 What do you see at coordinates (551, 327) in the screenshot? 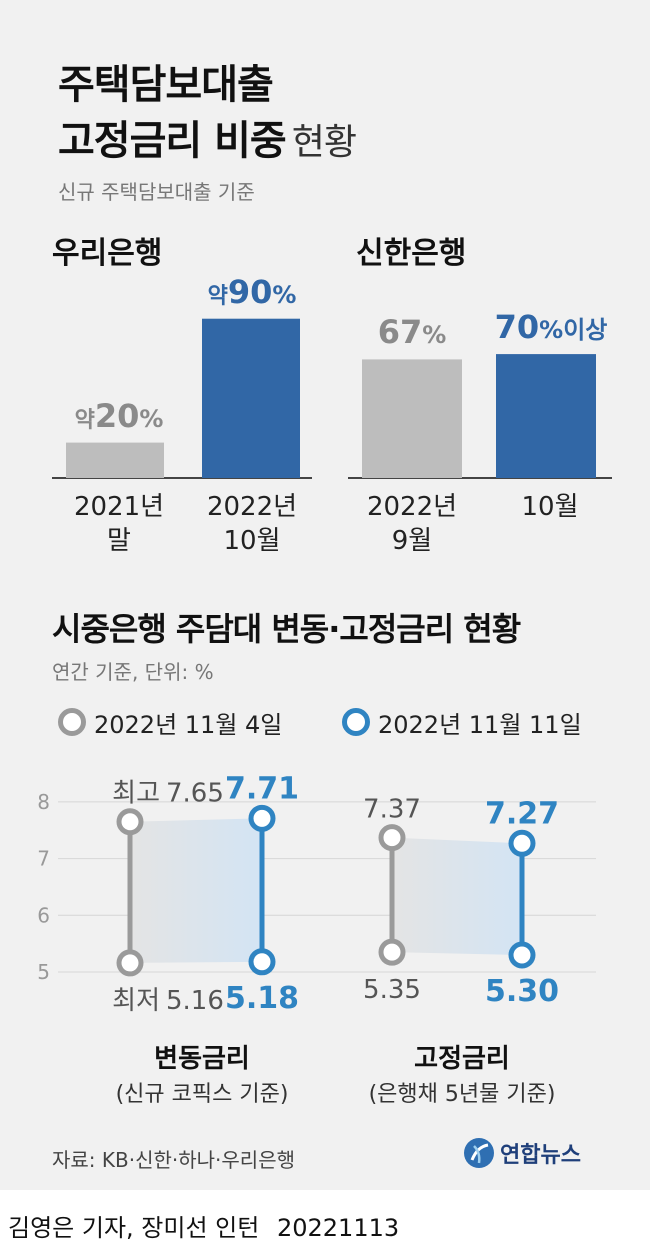
I see `bar-label-shinhan-oct: 70%이상` at bounding box center [551, 327].